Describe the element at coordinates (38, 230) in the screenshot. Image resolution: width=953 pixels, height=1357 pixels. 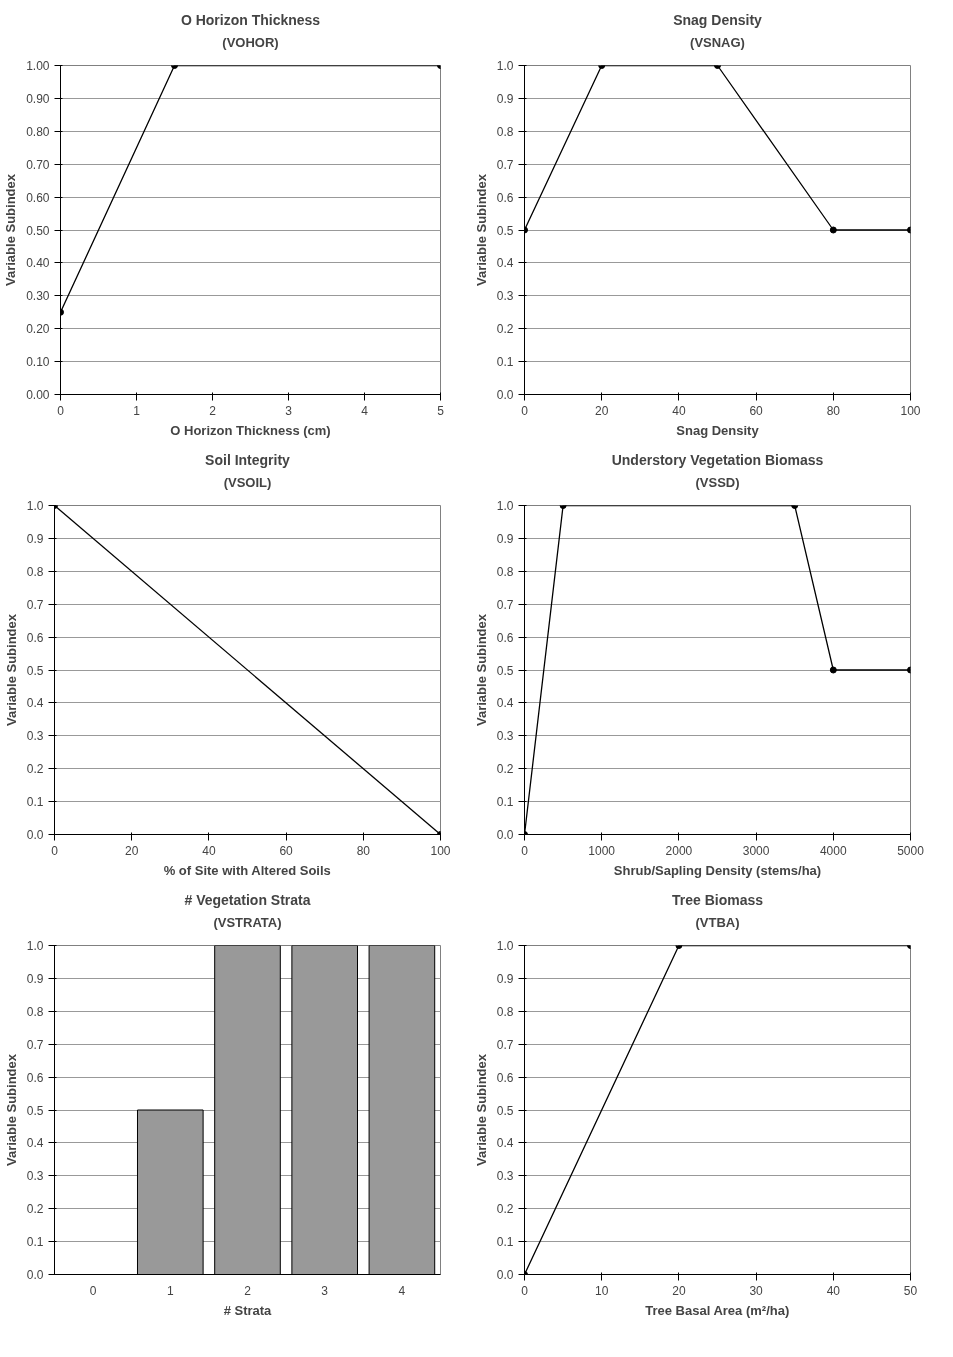
I see `y-tick-label: 0.50` at that location.